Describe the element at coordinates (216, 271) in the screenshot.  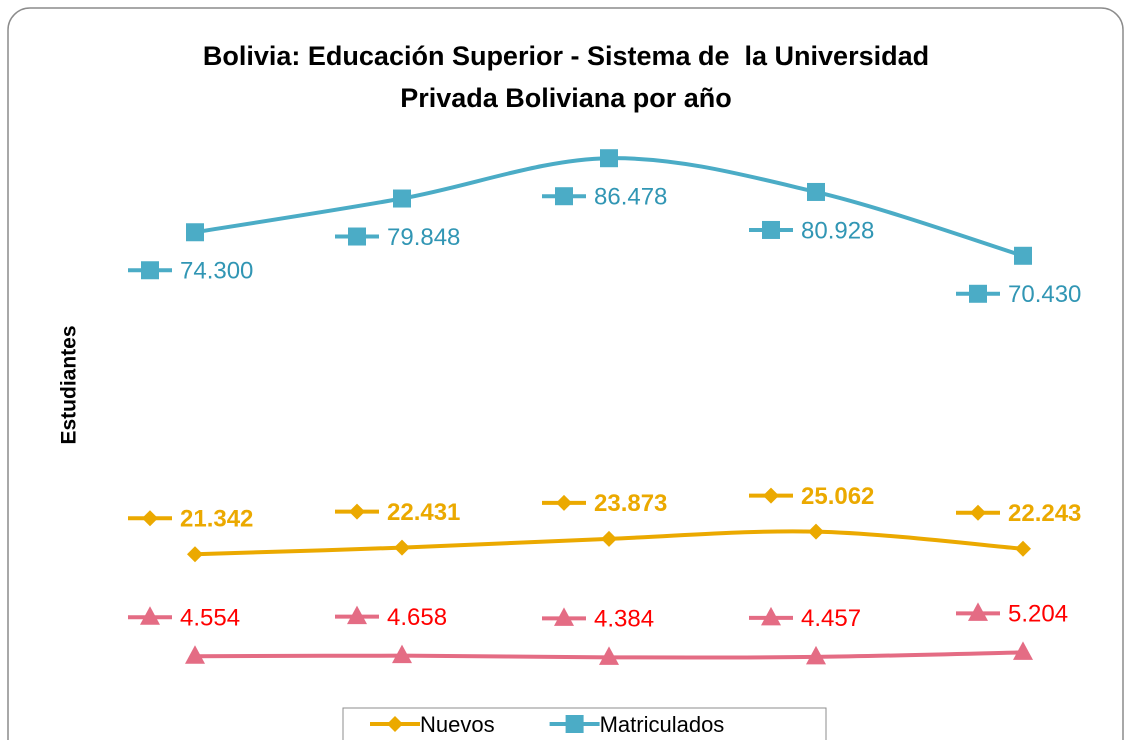
I see `data-label: 74.300` at that location.